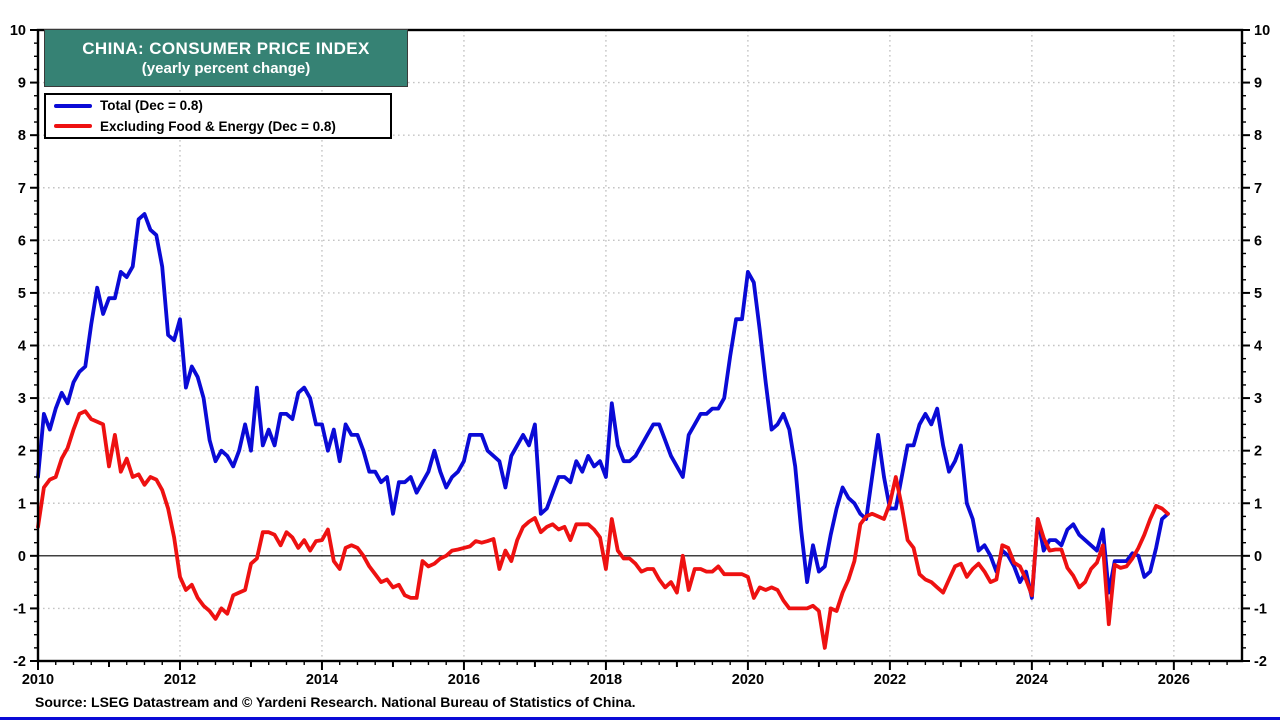 This screenshot has width=1280, height=720. What do you see at coordinates (38, 680) in the screenshot?
I see `svg-text: 2010` at bounding box center [38, 680].